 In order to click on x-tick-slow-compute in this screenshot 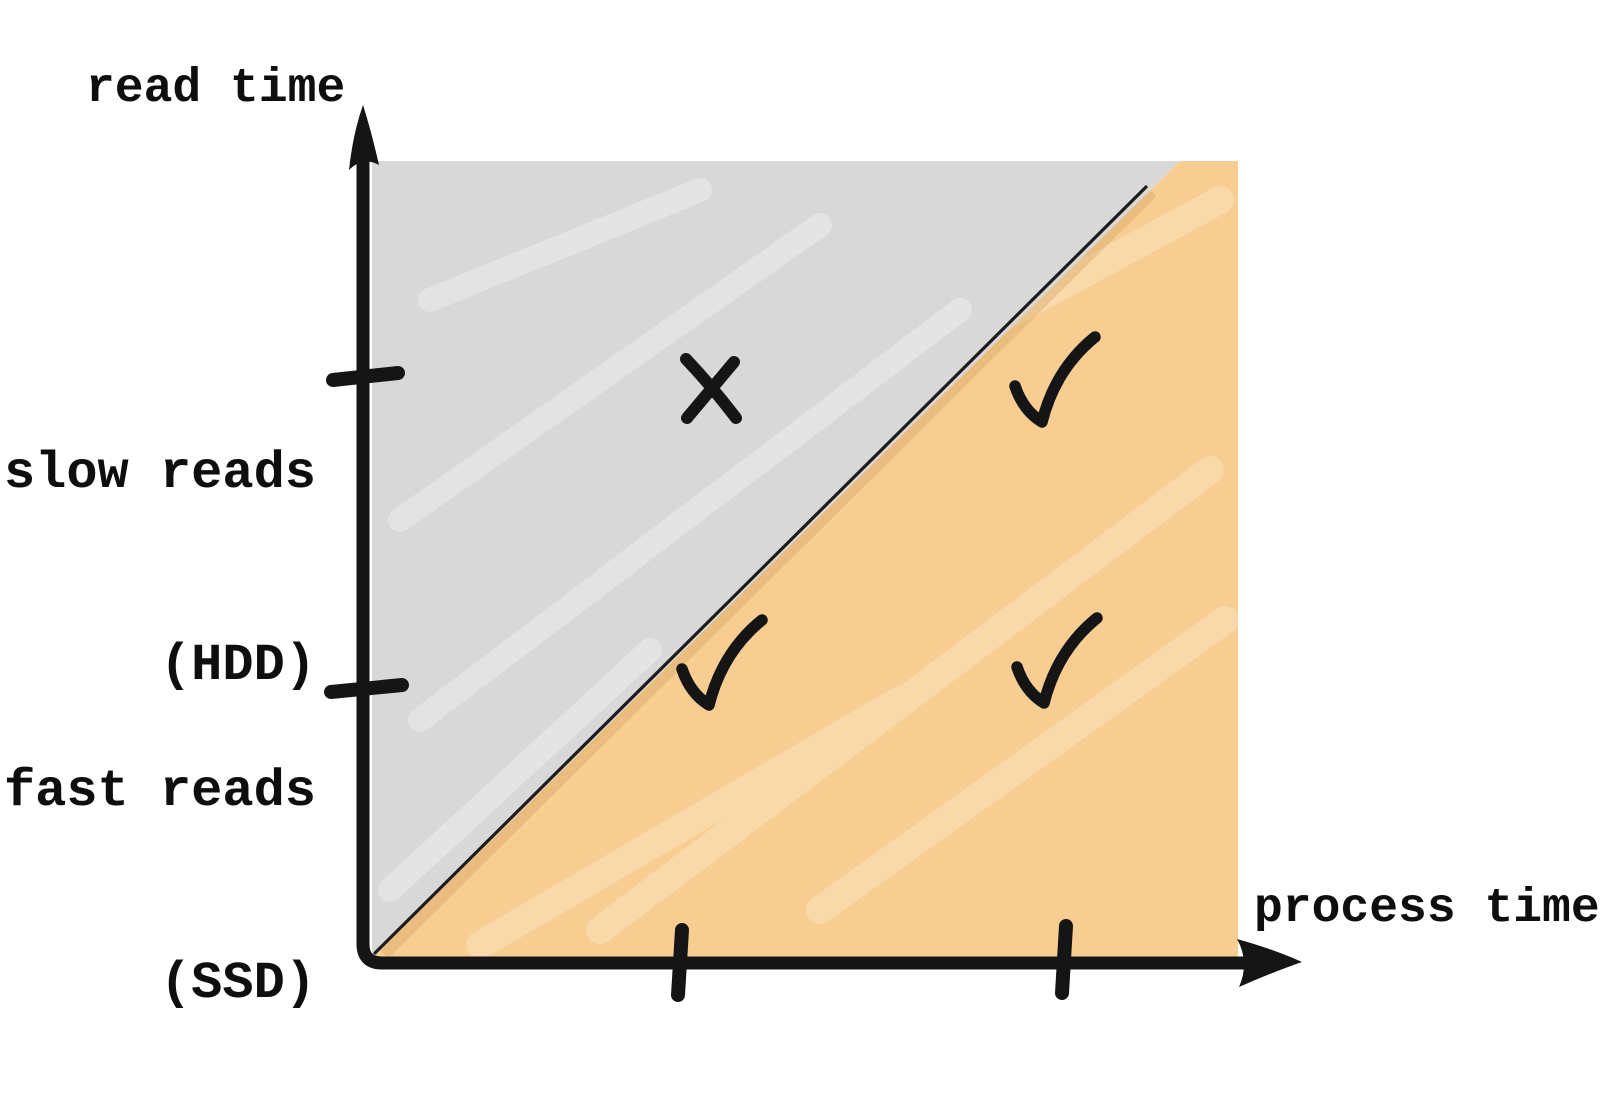, I will do `click(1064, 959)`.